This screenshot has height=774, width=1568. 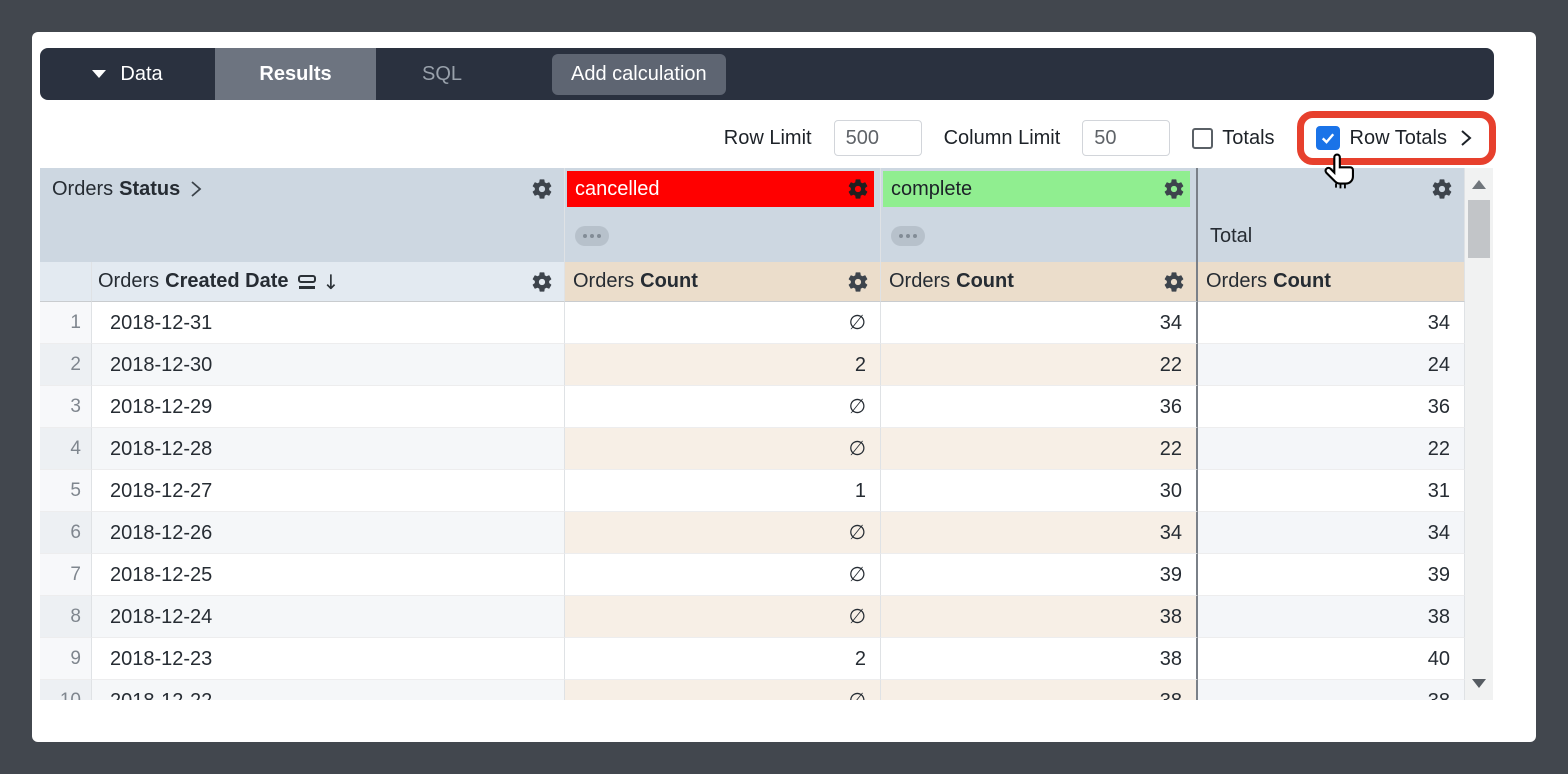 What do you see at coordinates (639, 74) in the screenshot?
I see `add-calculation-button: Add calculation` at bounding box center [639, 74].